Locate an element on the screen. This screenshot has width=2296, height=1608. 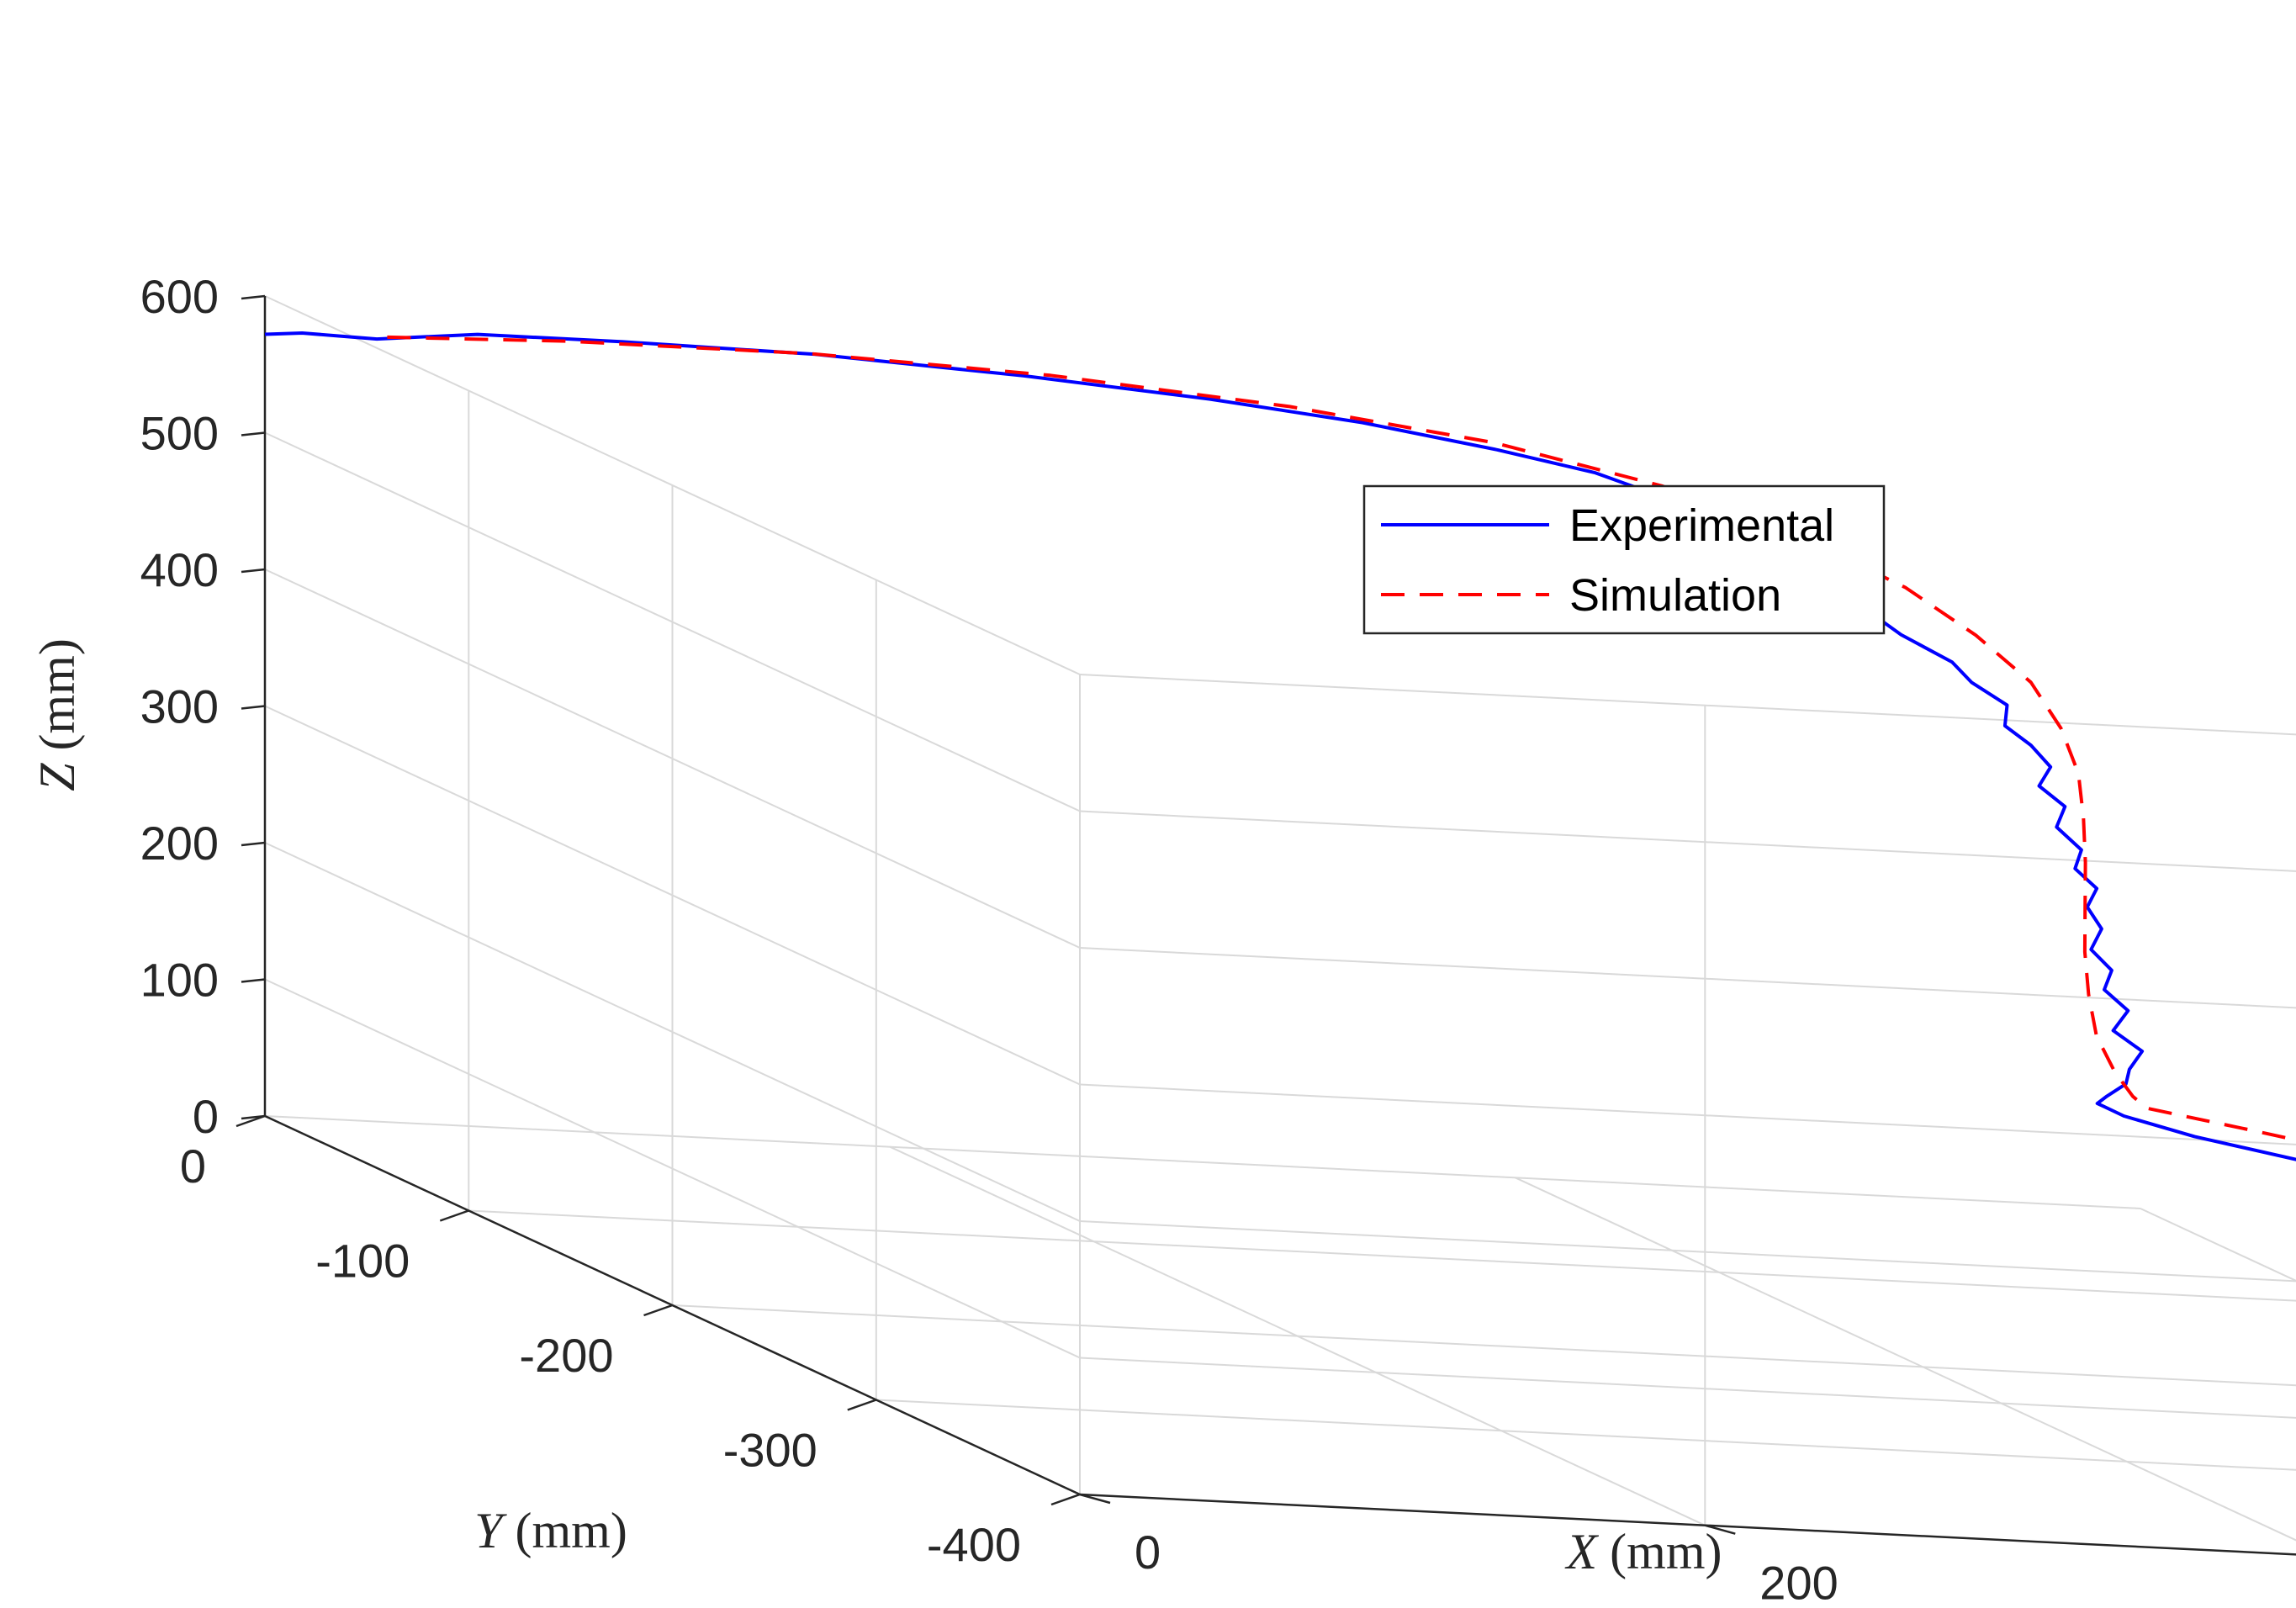
z-tick-label: 300 is located at coordinates (179, 706).